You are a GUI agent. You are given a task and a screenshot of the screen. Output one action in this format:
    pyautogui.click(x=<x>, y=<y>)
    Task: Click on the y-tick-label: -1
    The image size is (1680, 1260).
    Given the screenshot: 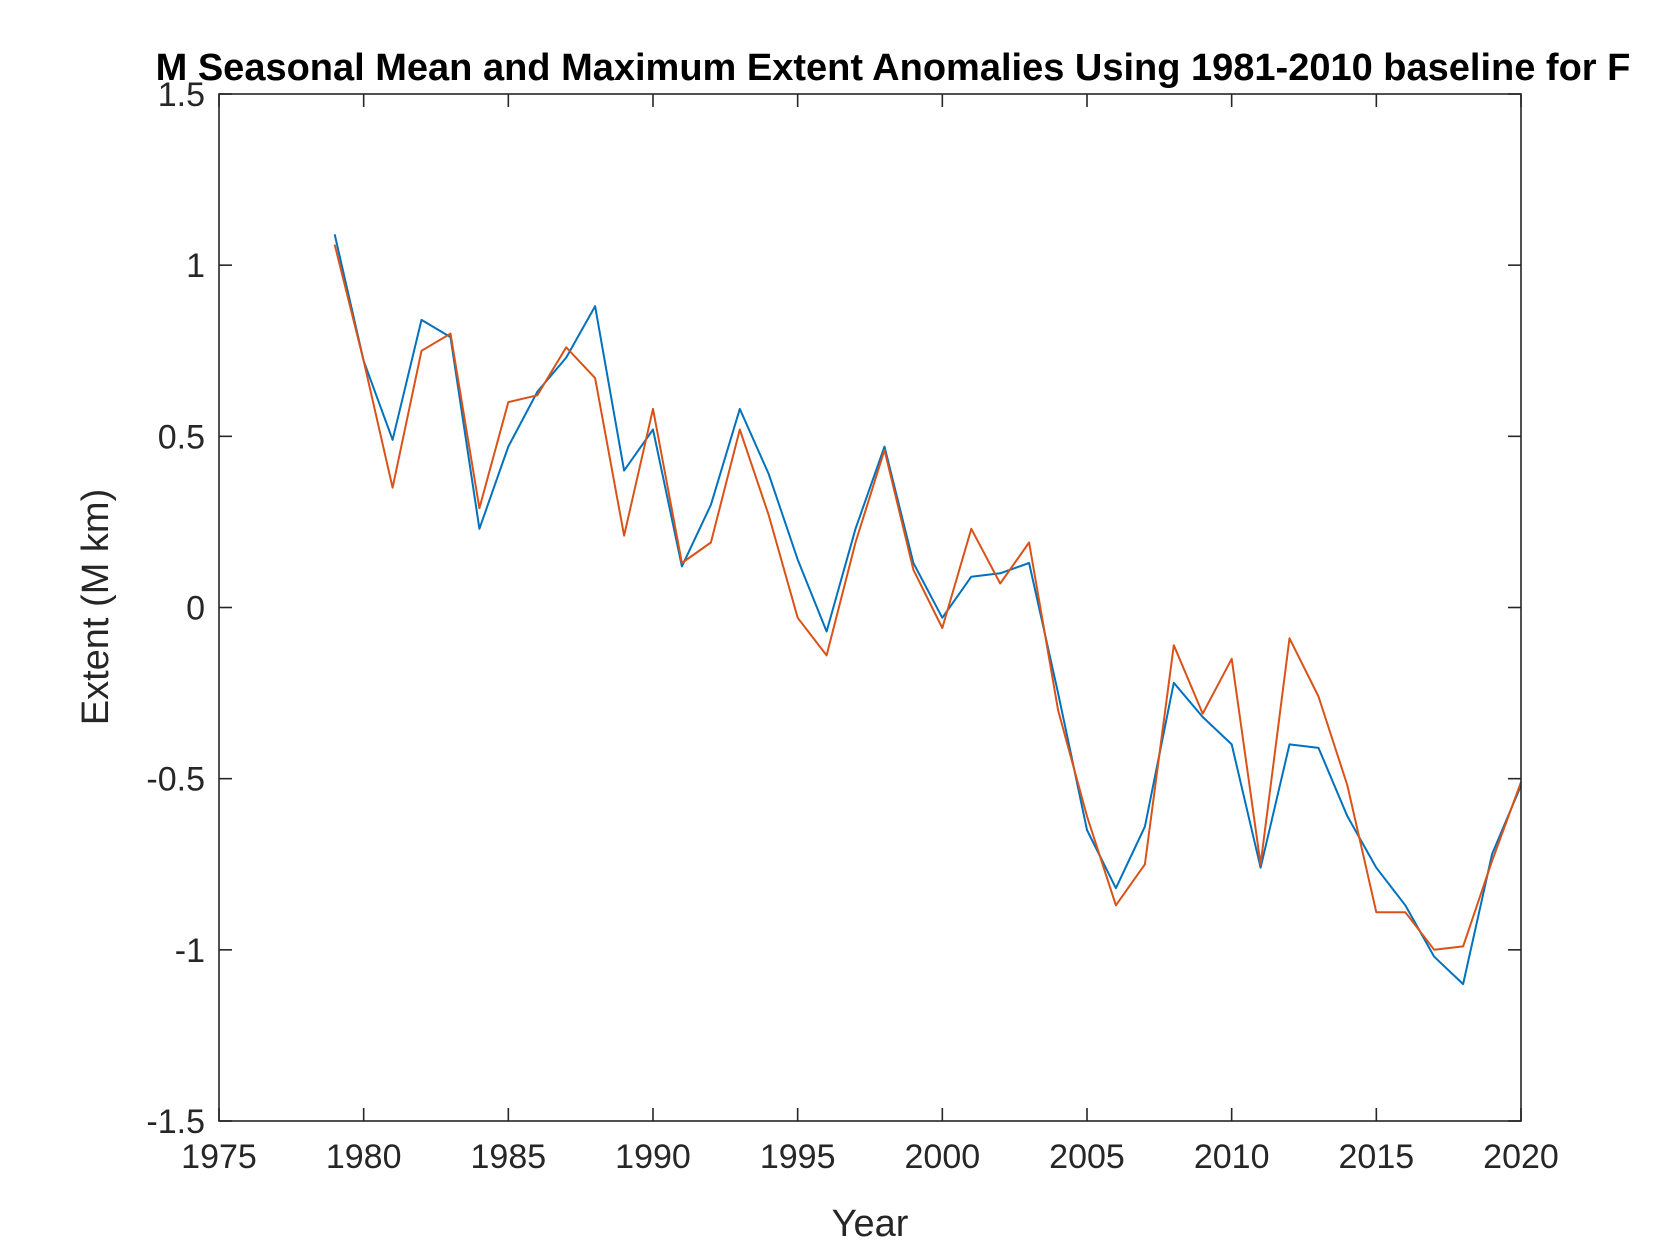 What is the action you would take?
    pyautogui.click(x=190, y=951)
    